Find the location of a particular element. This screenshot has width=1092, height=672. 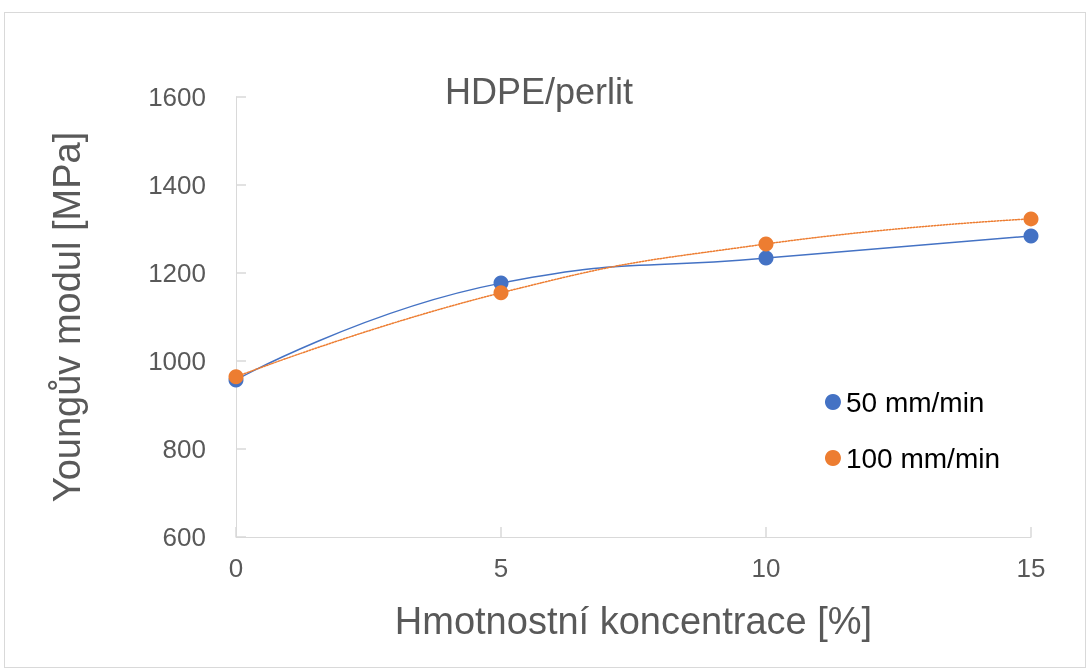

x-tick-label: 5 is located at coordinates (501, 568).